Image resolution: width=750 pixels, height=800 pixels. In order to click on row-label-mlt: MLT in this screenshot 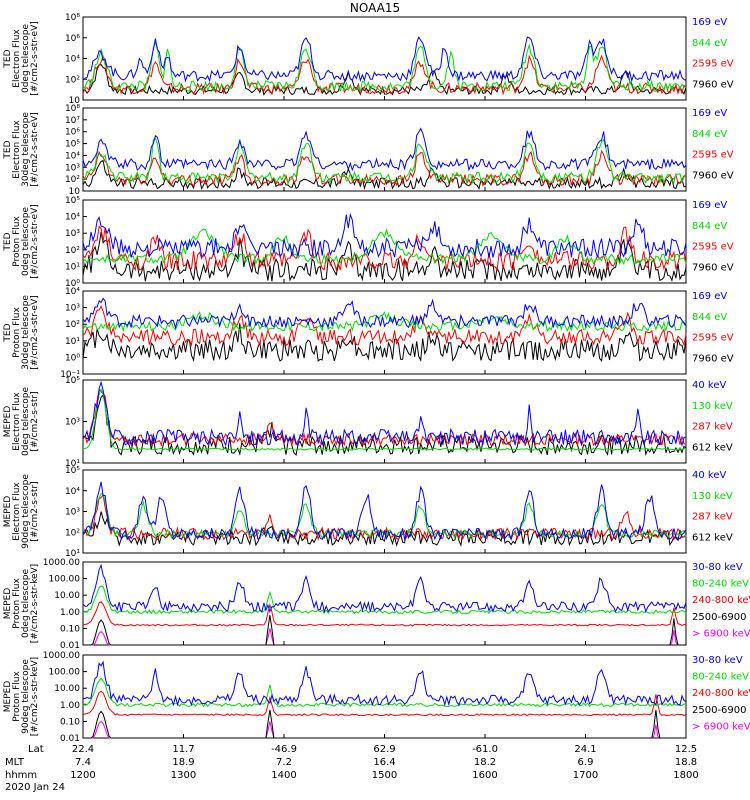, I will do `click(15, 762)`.